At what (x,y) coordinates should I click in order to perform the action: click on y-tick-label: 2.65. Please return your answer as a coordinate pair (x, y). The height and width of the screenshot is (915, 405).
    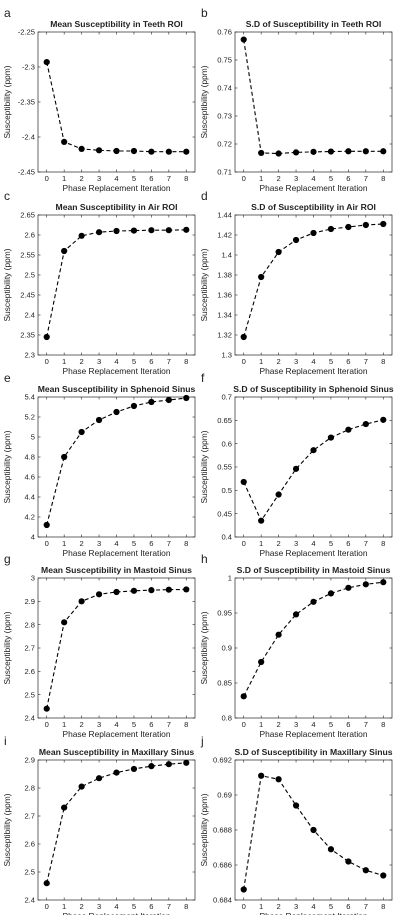
    Looking at the image, I should click on (27, 215).